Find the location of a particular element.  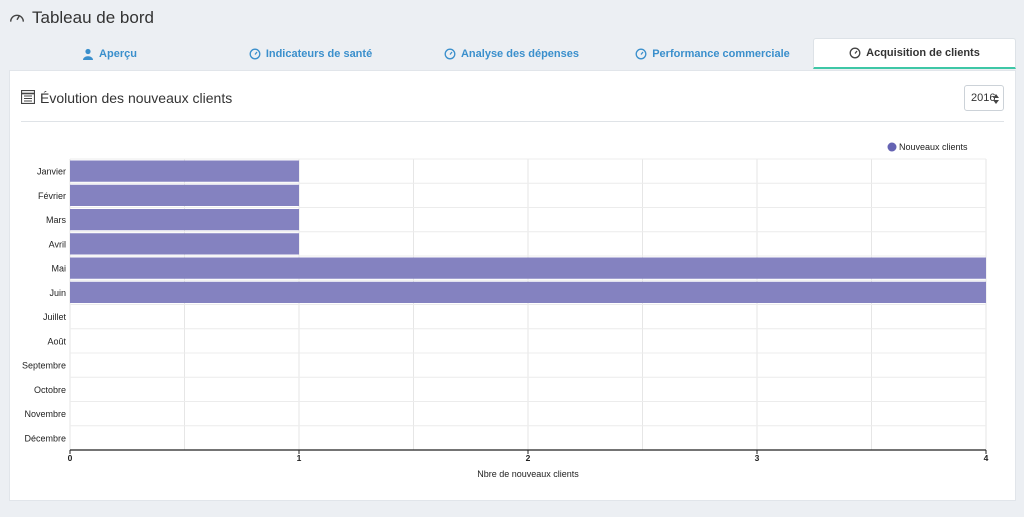

dashboard-gauge-icon is located at coordinates (17, 18).